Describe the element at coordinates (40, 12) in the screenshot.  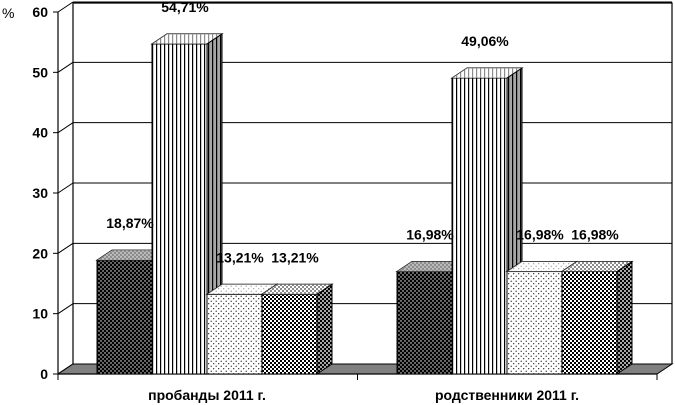
I see `y-tick-label: 60` at that location.